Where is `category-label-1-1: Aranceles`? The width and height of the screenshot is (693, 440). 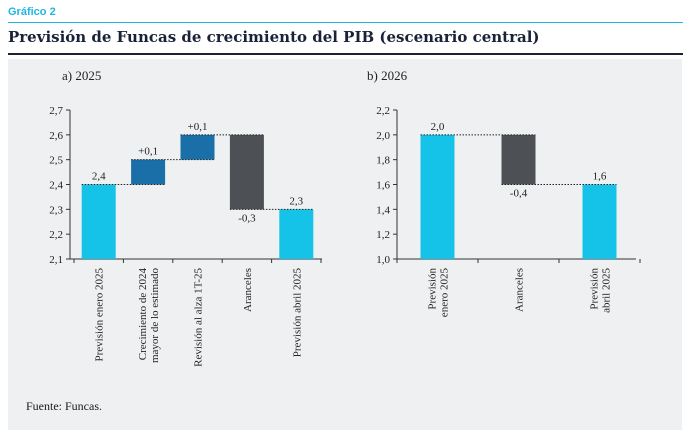
category-label-1-1: Aranceles is located at coordinates (520, 290).